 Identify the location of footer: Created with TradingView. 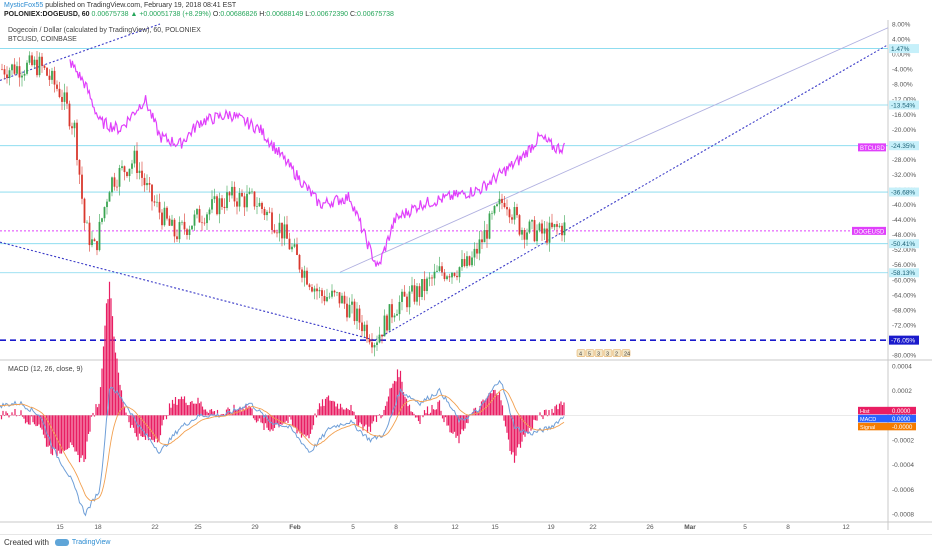
(466, 542).